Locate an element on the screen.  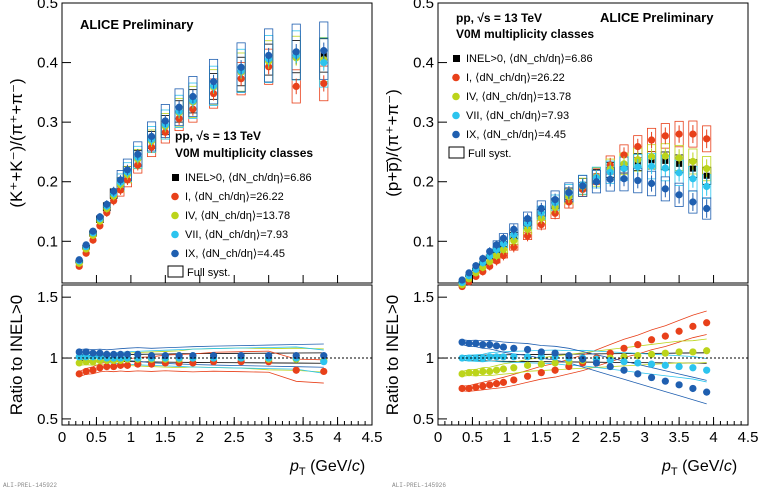
ratio-y-tick-label: 0.5 is located at coordinates (423, 419).